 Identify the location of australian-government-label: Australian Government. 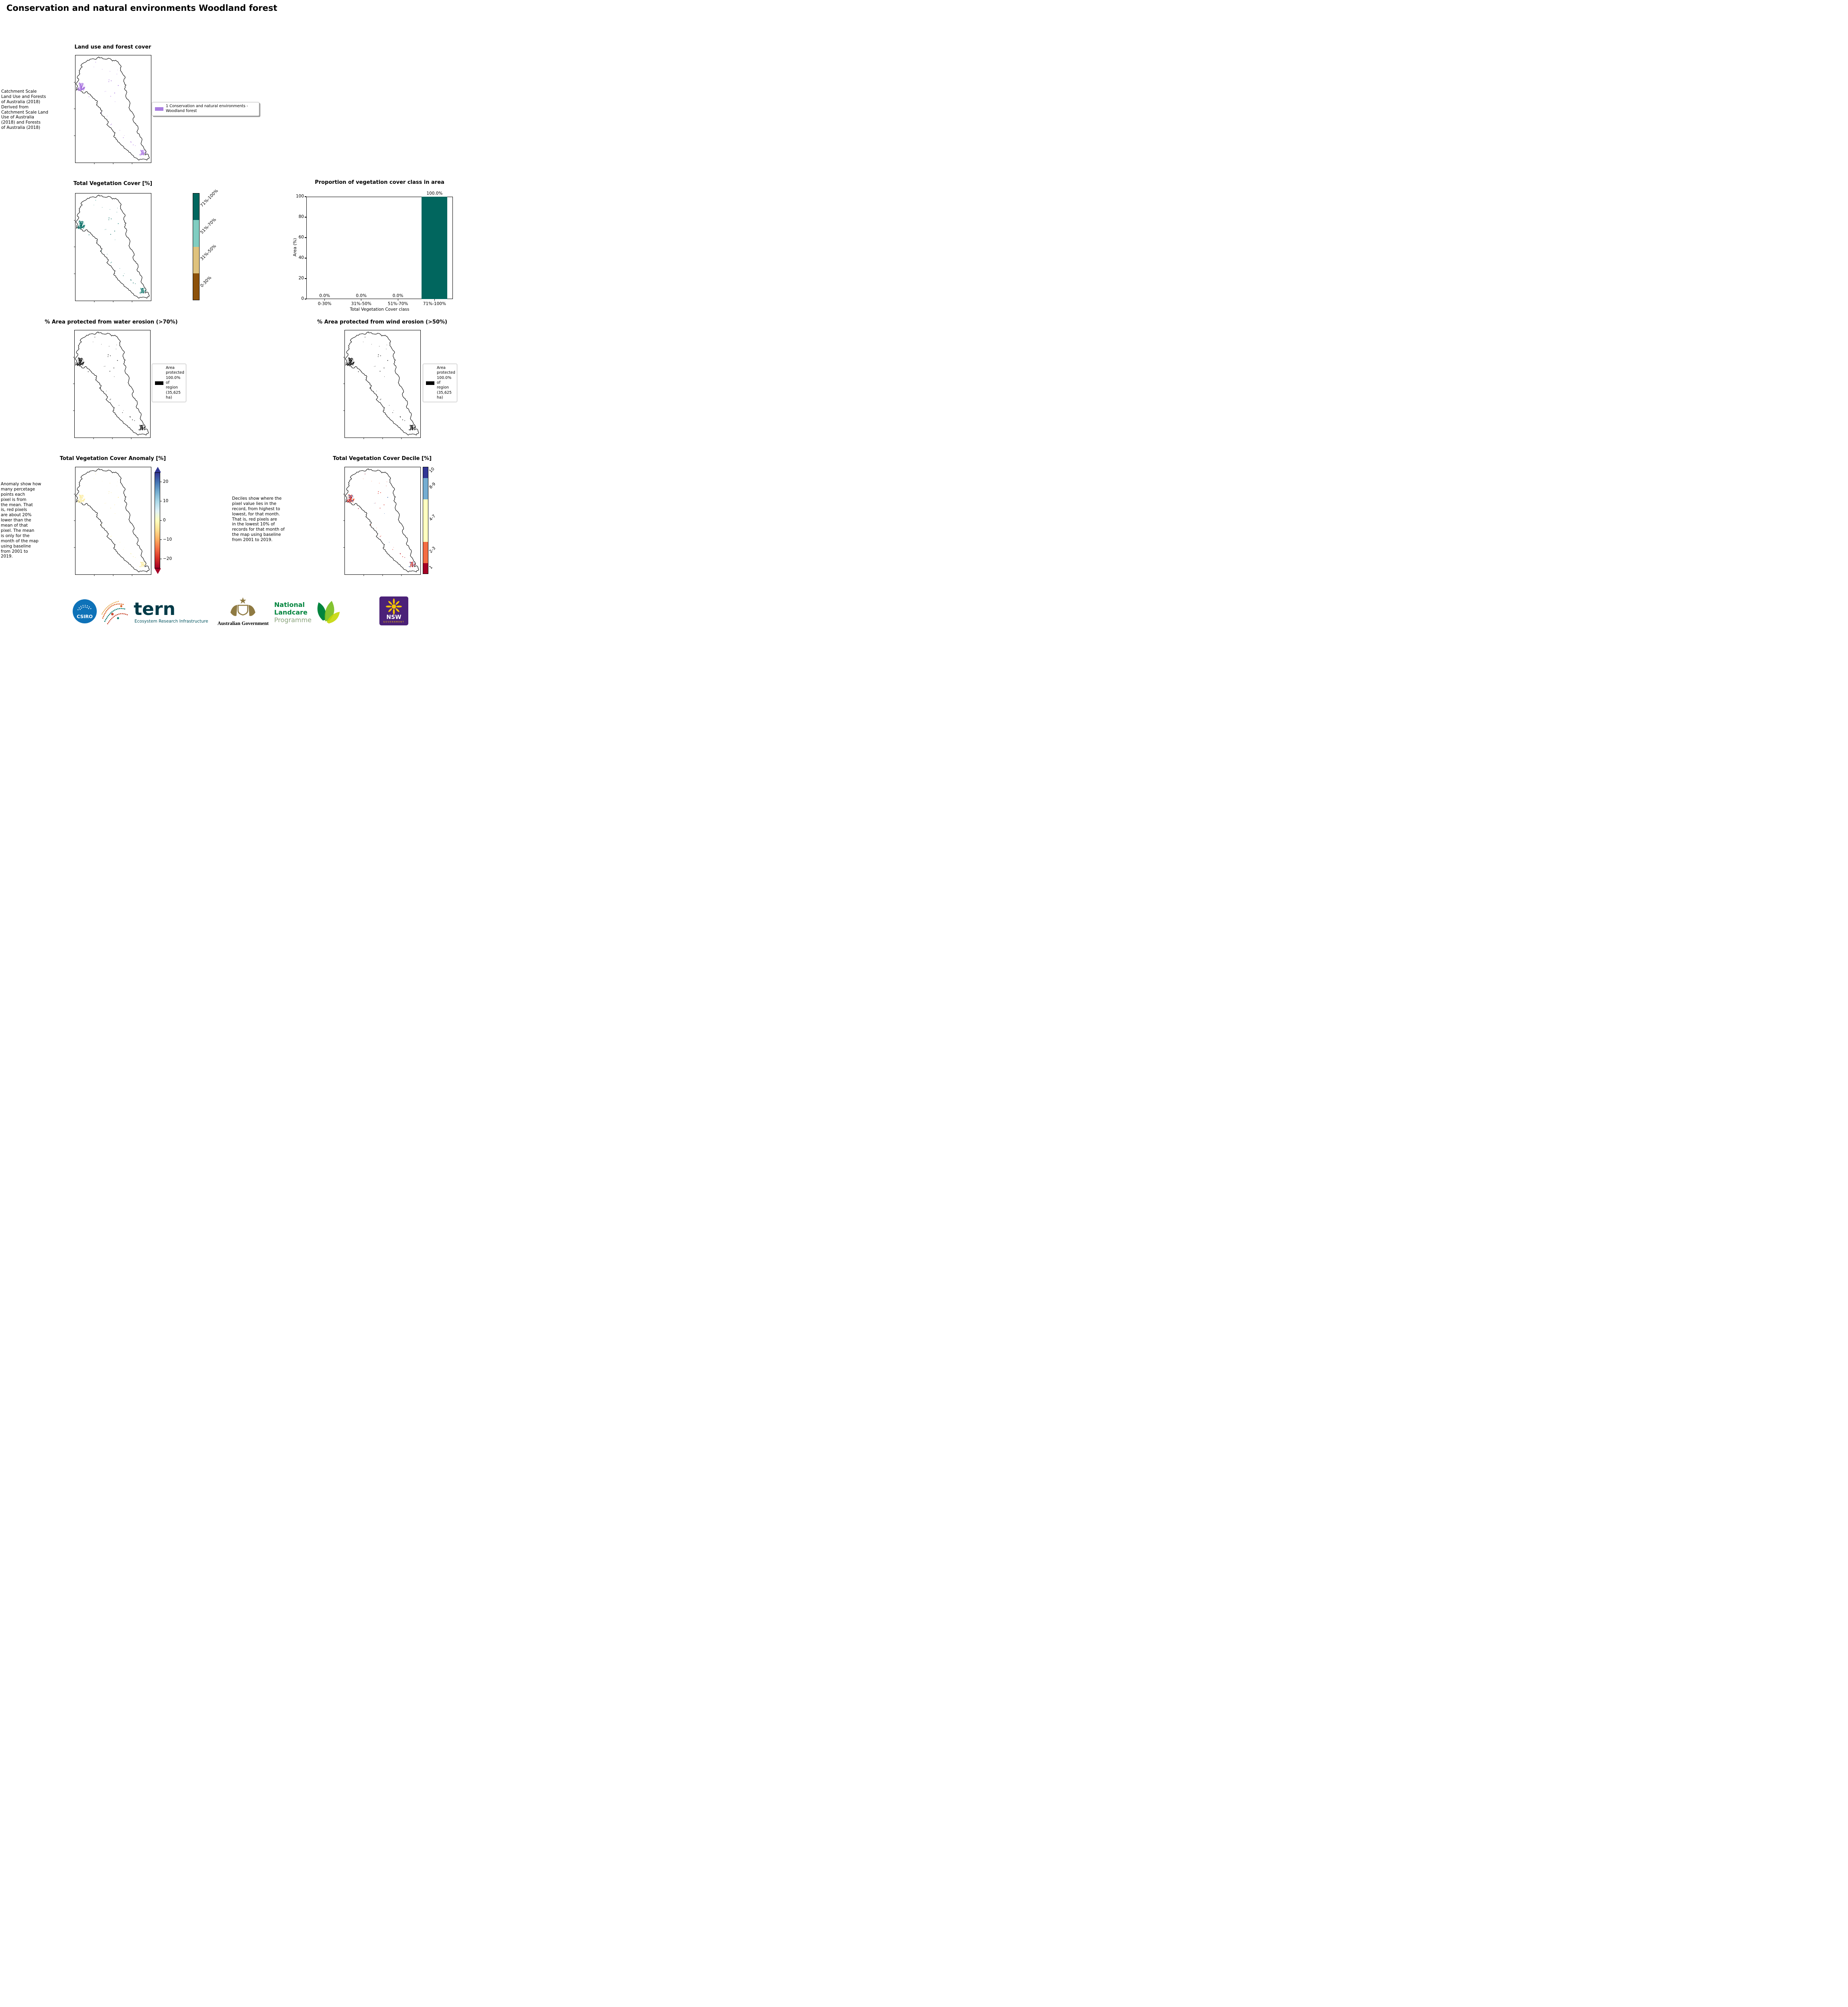
(243, 623).